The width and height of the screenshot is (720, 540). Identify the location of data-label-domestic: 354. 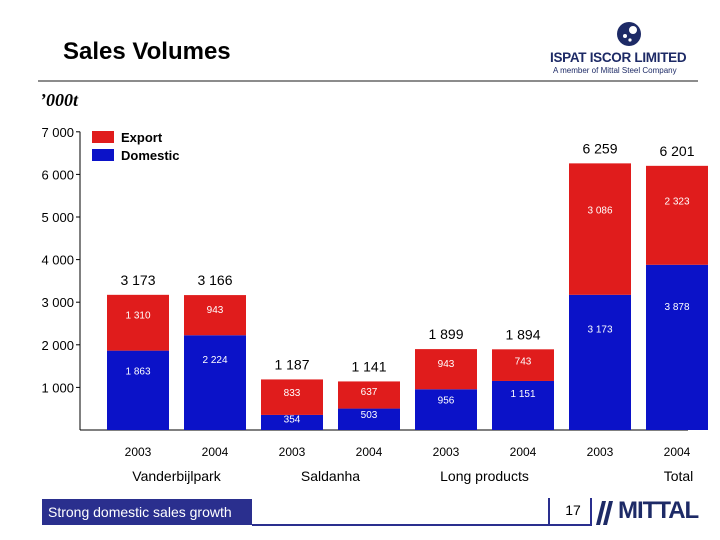
(292, 420).